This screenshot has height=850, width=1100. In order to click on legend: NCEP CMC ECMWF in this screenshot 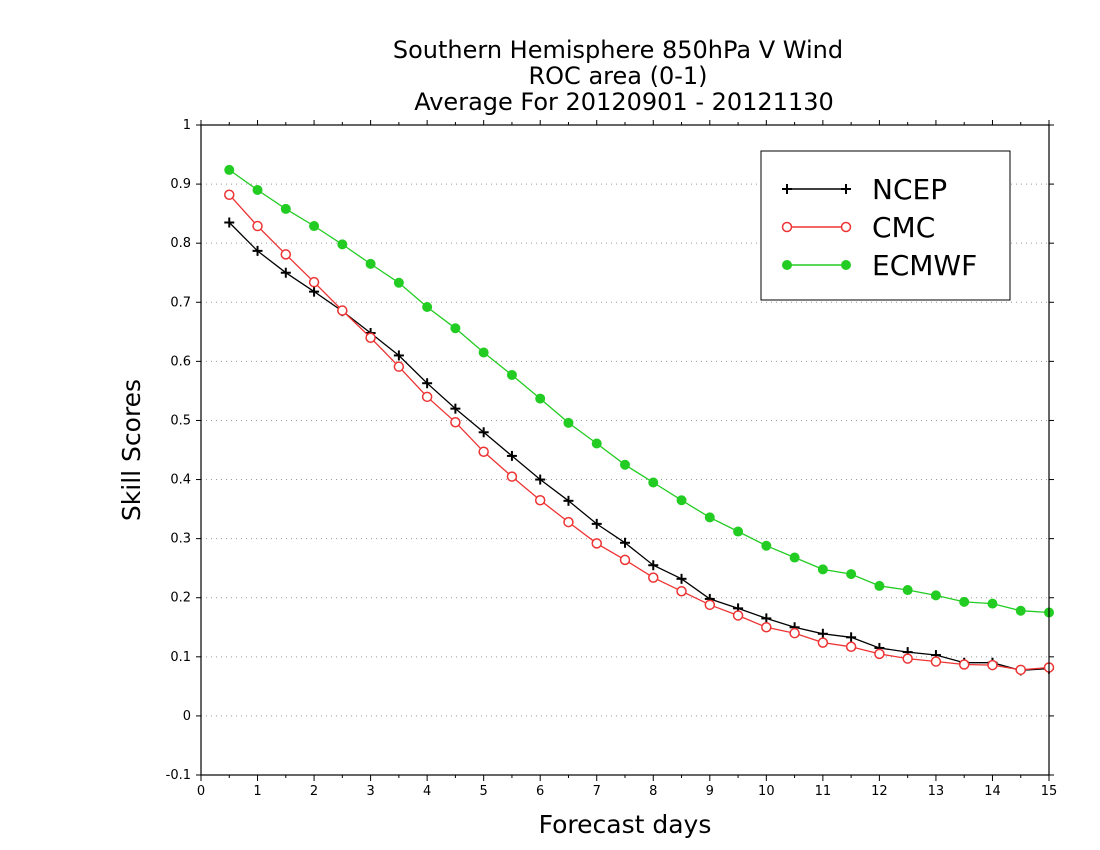, I will do `click(885, 225)`.